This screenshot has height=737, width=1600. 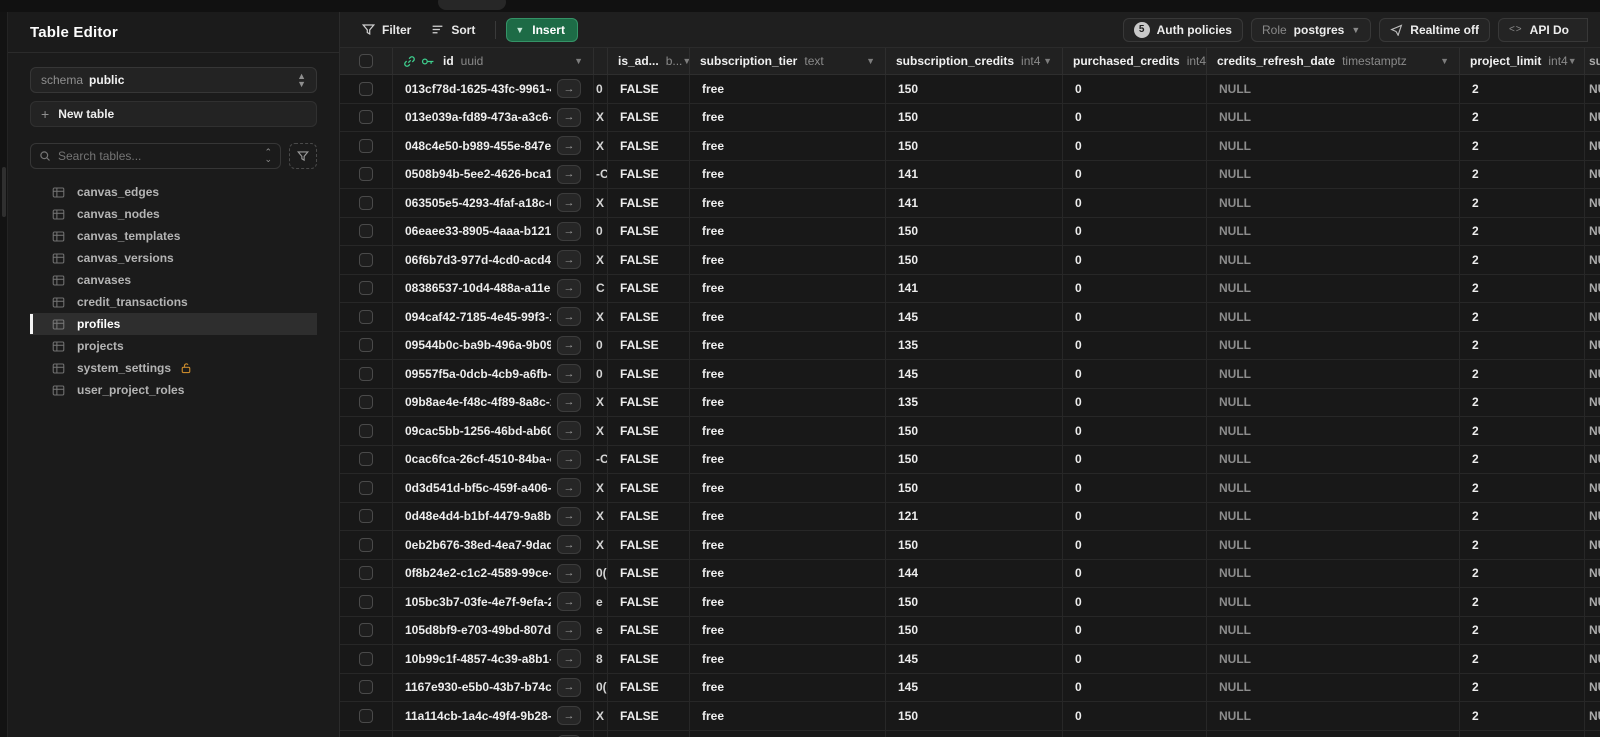 I want to click on cell-id: 063505e5-4293-4faf-a18c-0e65b... →, so click(x=493, y=203).